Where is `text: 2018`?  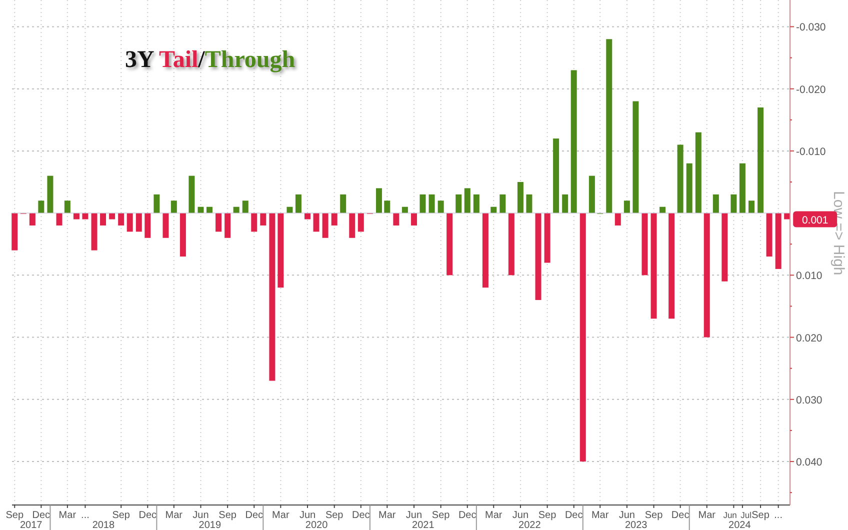
text: 2018 is located at coordinates (104, 525).